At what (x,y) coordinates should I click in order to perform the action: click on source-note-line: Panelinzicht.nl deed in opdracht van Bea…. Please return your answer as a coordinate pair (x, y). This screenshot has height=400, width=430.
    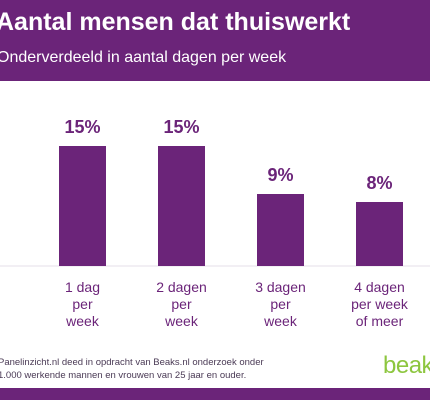
    Looking at the image, I should click on (132, 362).